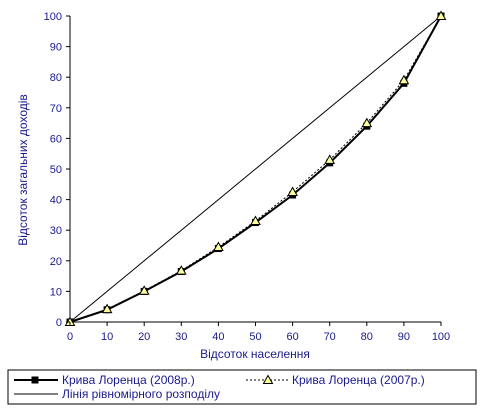 The height and width of the screenshot is (417, 486). What do you see at coordinates (255, 337) in the screenshot?
I see `x-tick-label: 50` at bounding box center [255, 337].